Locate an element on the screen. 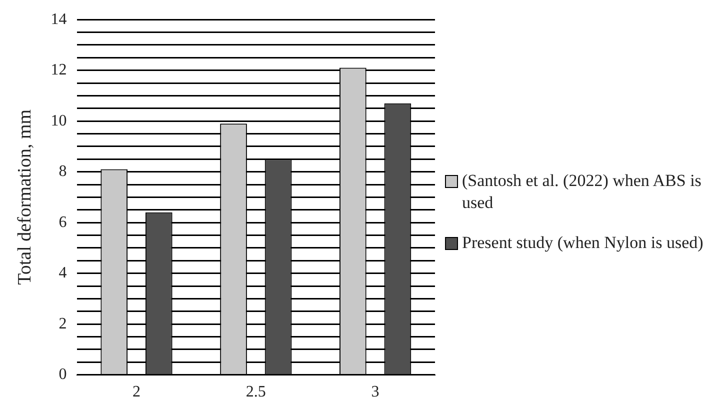  legend-label: (Santosh et al. (2022) when ABS is used is located at coordinates (582, 192).